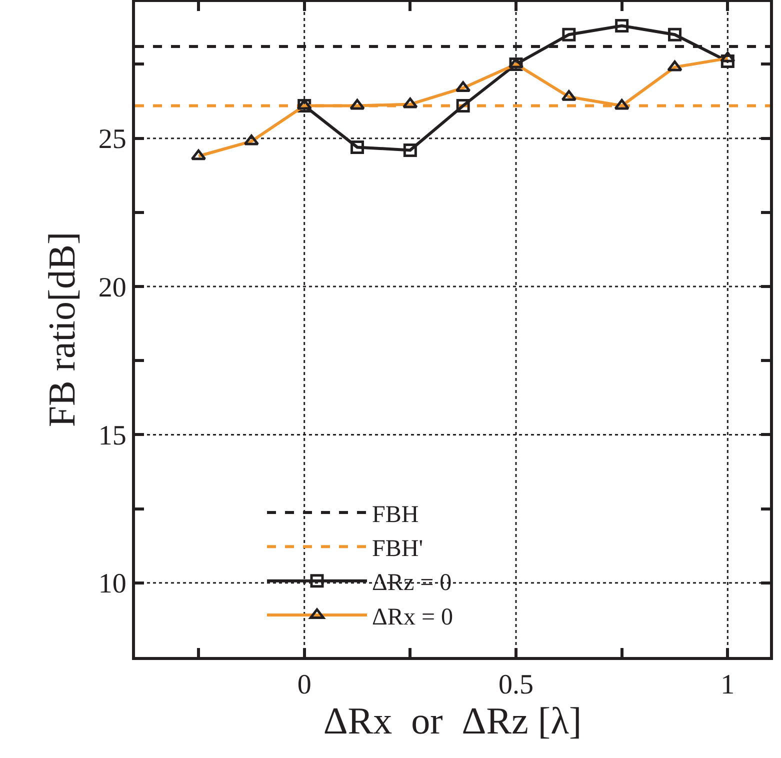  Describe the element at coordinates (412, 617) in the screenshot. I see `legend-label: ΔRx = 0` at that location.